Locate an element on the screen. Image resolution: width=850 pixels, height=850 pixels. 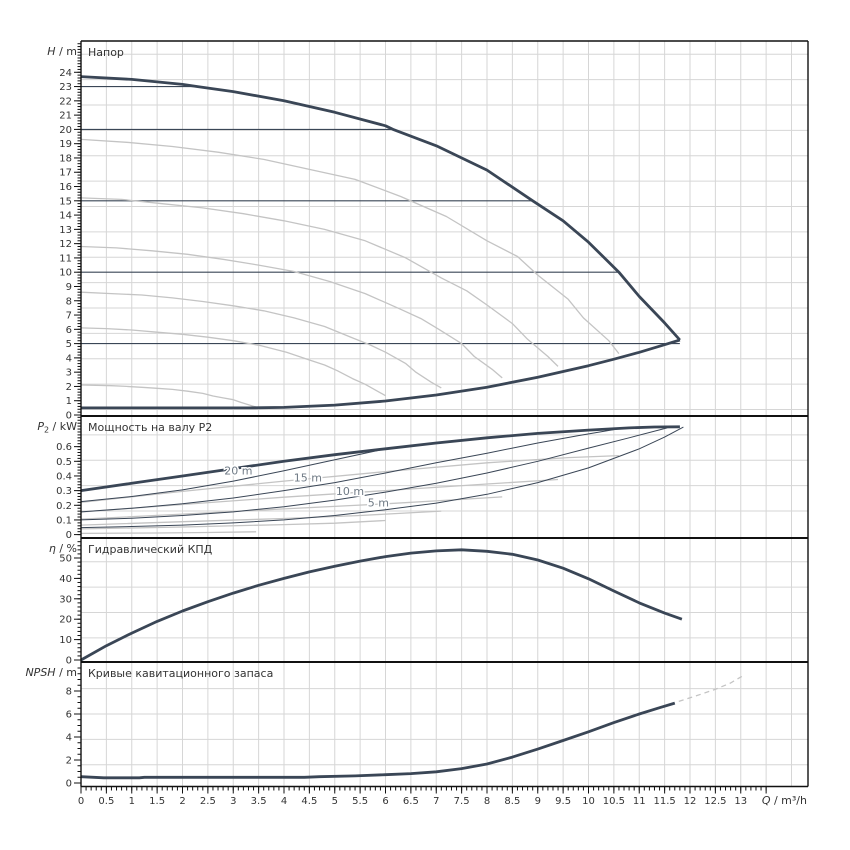
power-speed-30pct is located at coordinates (168, 533).